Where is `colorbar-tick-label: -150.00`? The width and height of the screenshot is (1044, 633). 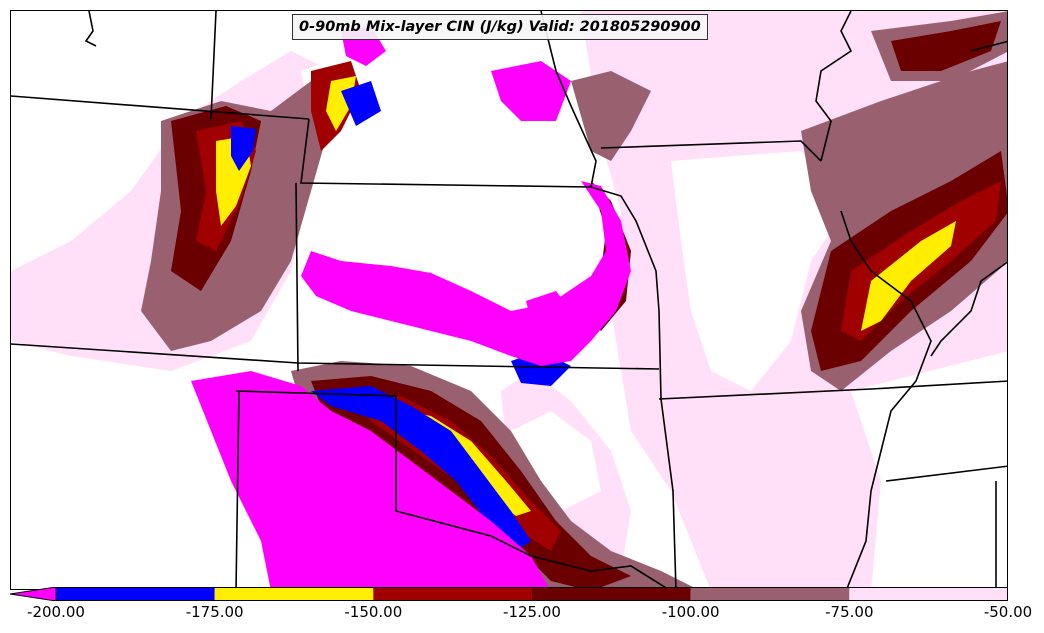 colorbar-tick-label: -150.00 is located at coordinates (373, 612).